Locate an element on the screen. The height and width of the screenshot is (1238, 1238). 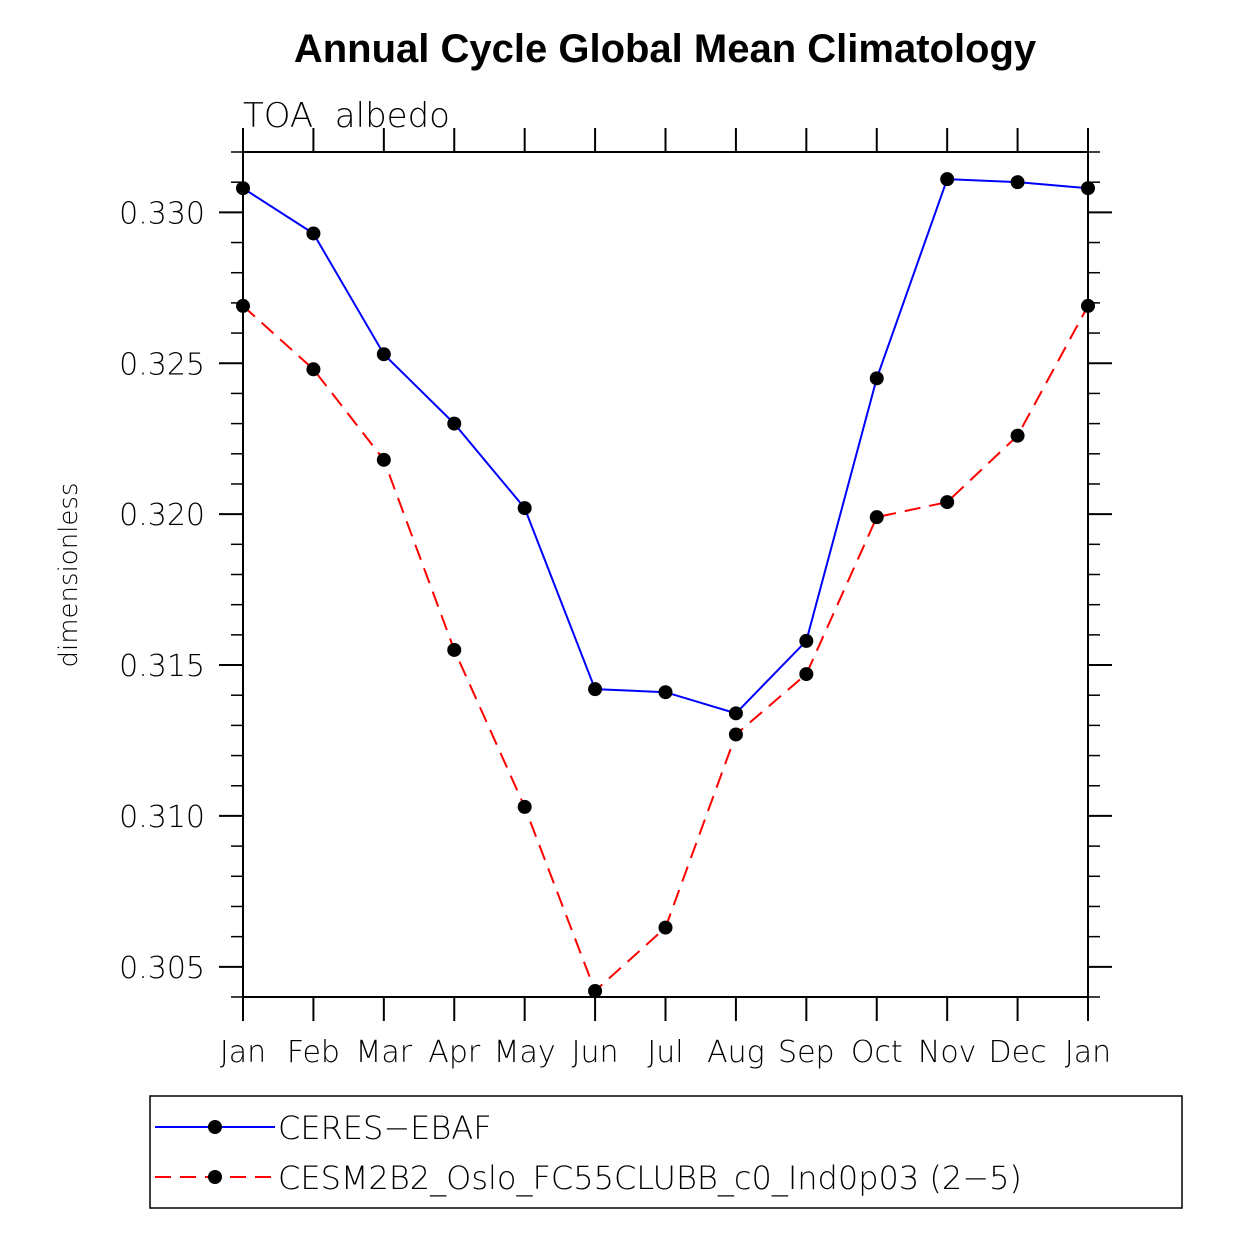
legend-frame is located at coordinates (666, 1152).